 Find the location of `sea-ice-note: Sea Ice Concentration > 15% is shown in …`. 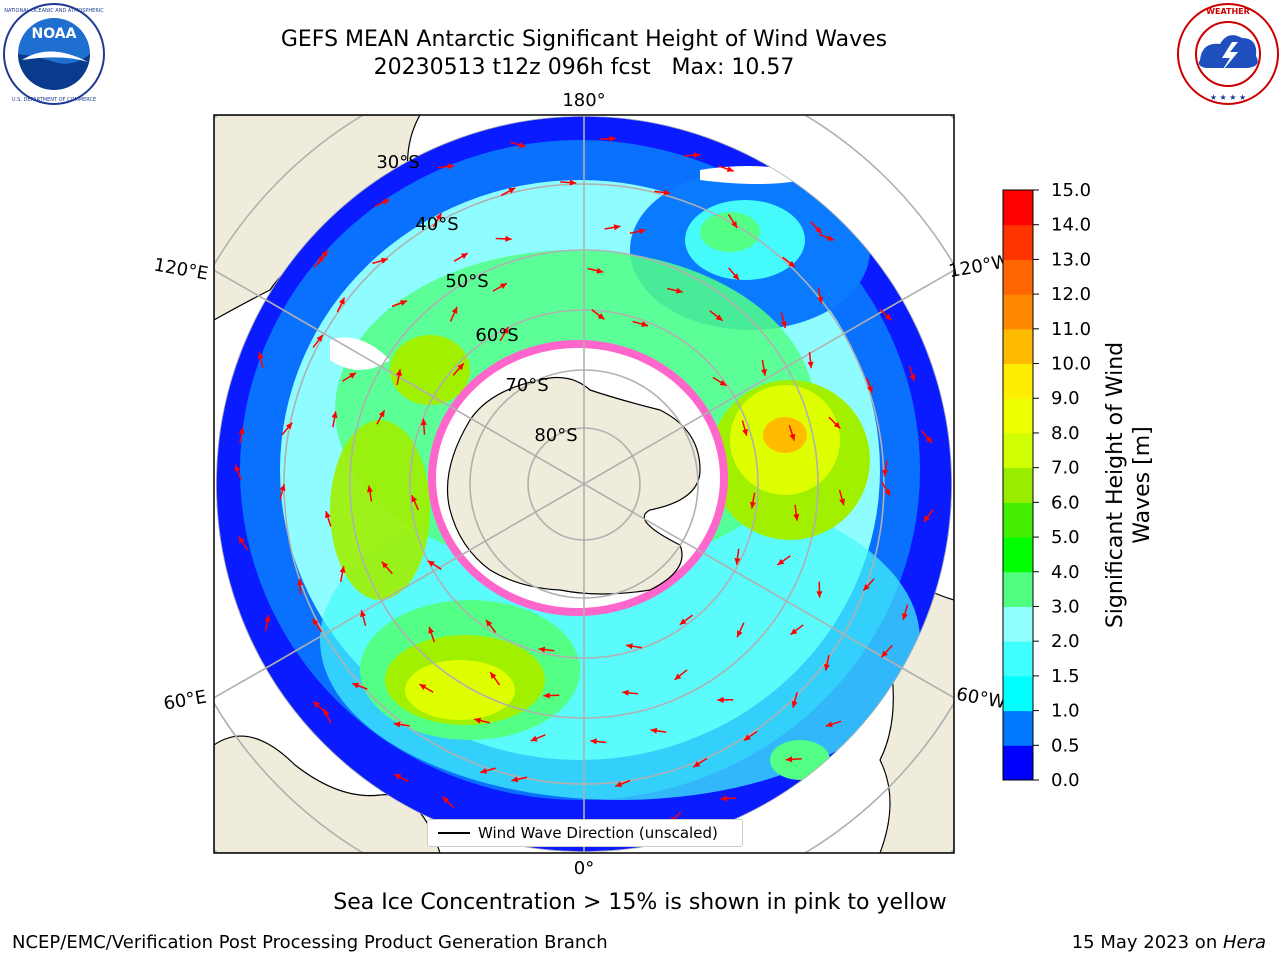

sea-ice-note: Sea Ice Concentration > 15% is shown in … is located at coordinates (640, 902).